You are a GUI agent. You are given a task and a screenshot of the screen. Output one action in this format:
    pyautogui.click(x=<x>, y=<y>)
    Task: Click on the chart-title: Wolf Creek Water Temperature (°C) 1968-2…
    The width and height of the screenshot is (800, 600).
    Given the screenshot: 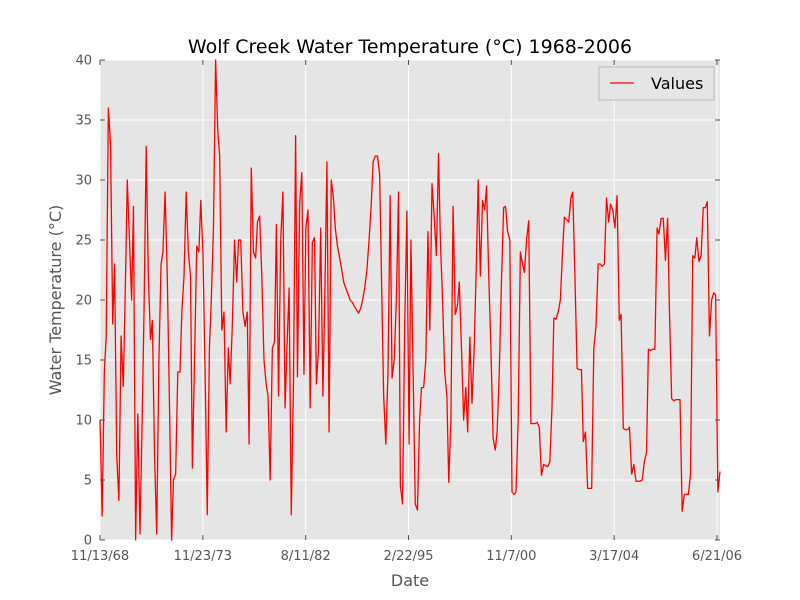 What is the action you would take?
    pyautogui.click(x=410, y=47)
    